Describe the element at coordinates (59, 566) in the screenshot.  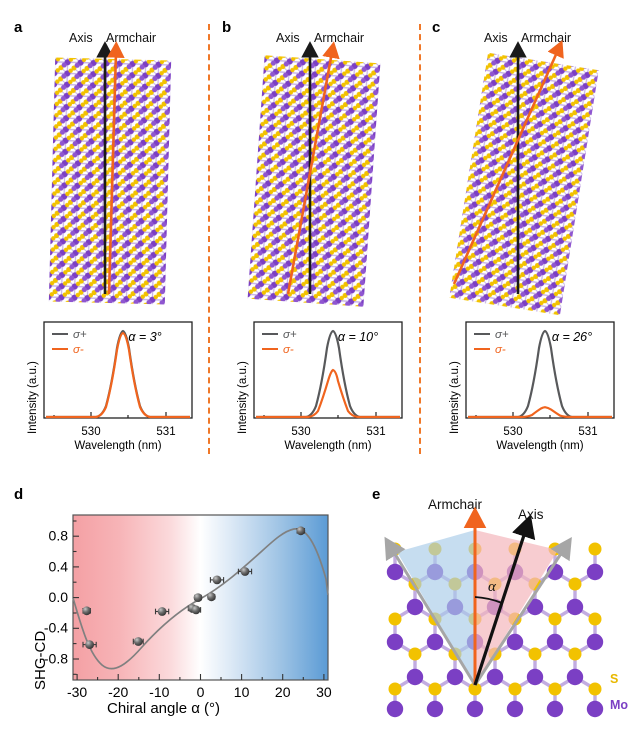
I see `panel-d-ytick-1: 0.4` at that location.